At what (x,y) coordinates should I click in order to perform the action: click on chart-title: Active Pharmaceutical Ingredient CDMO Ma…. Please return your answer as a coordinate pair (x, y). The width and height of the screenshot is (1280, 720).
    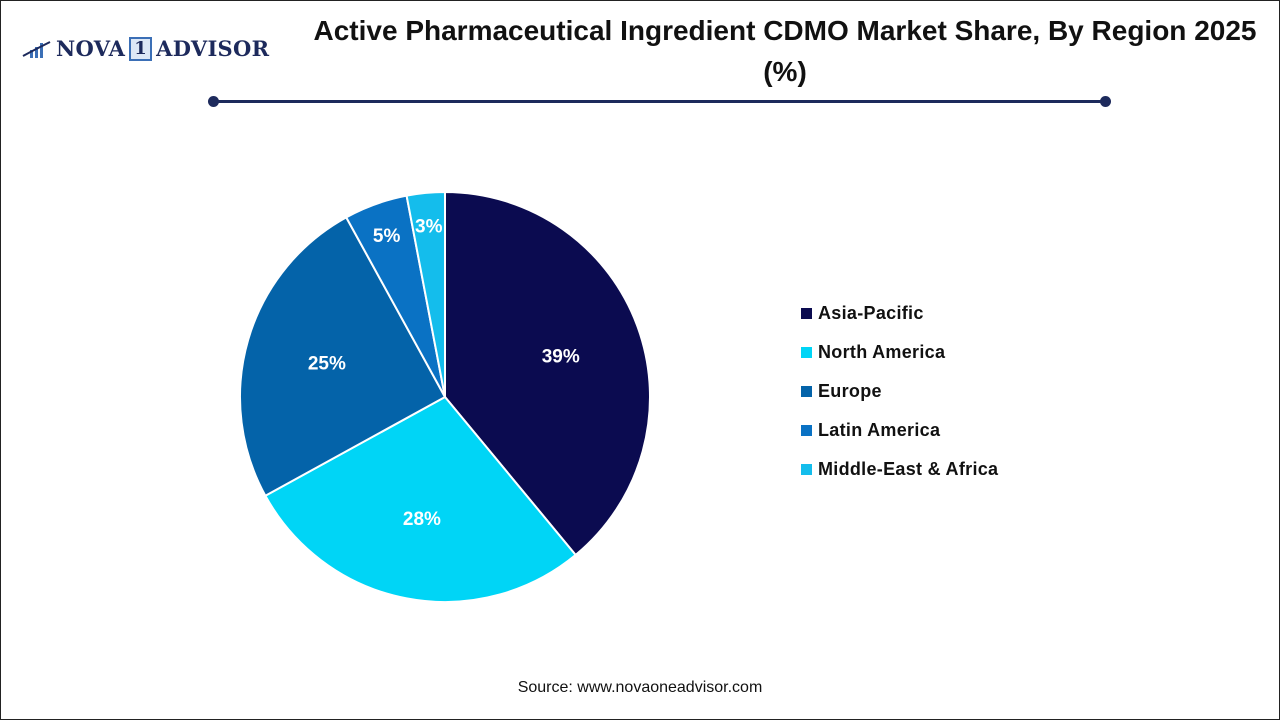
    Looking at the image, I should click on (785, 51).